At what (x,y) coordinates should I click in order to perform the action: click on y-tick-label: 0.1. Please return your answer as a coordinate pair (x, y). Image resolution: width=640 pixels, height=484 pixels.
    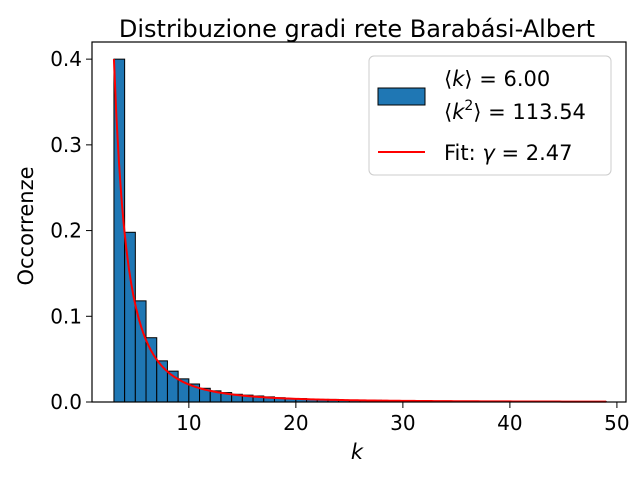
    Looking at the image, I should click on (66, 316).